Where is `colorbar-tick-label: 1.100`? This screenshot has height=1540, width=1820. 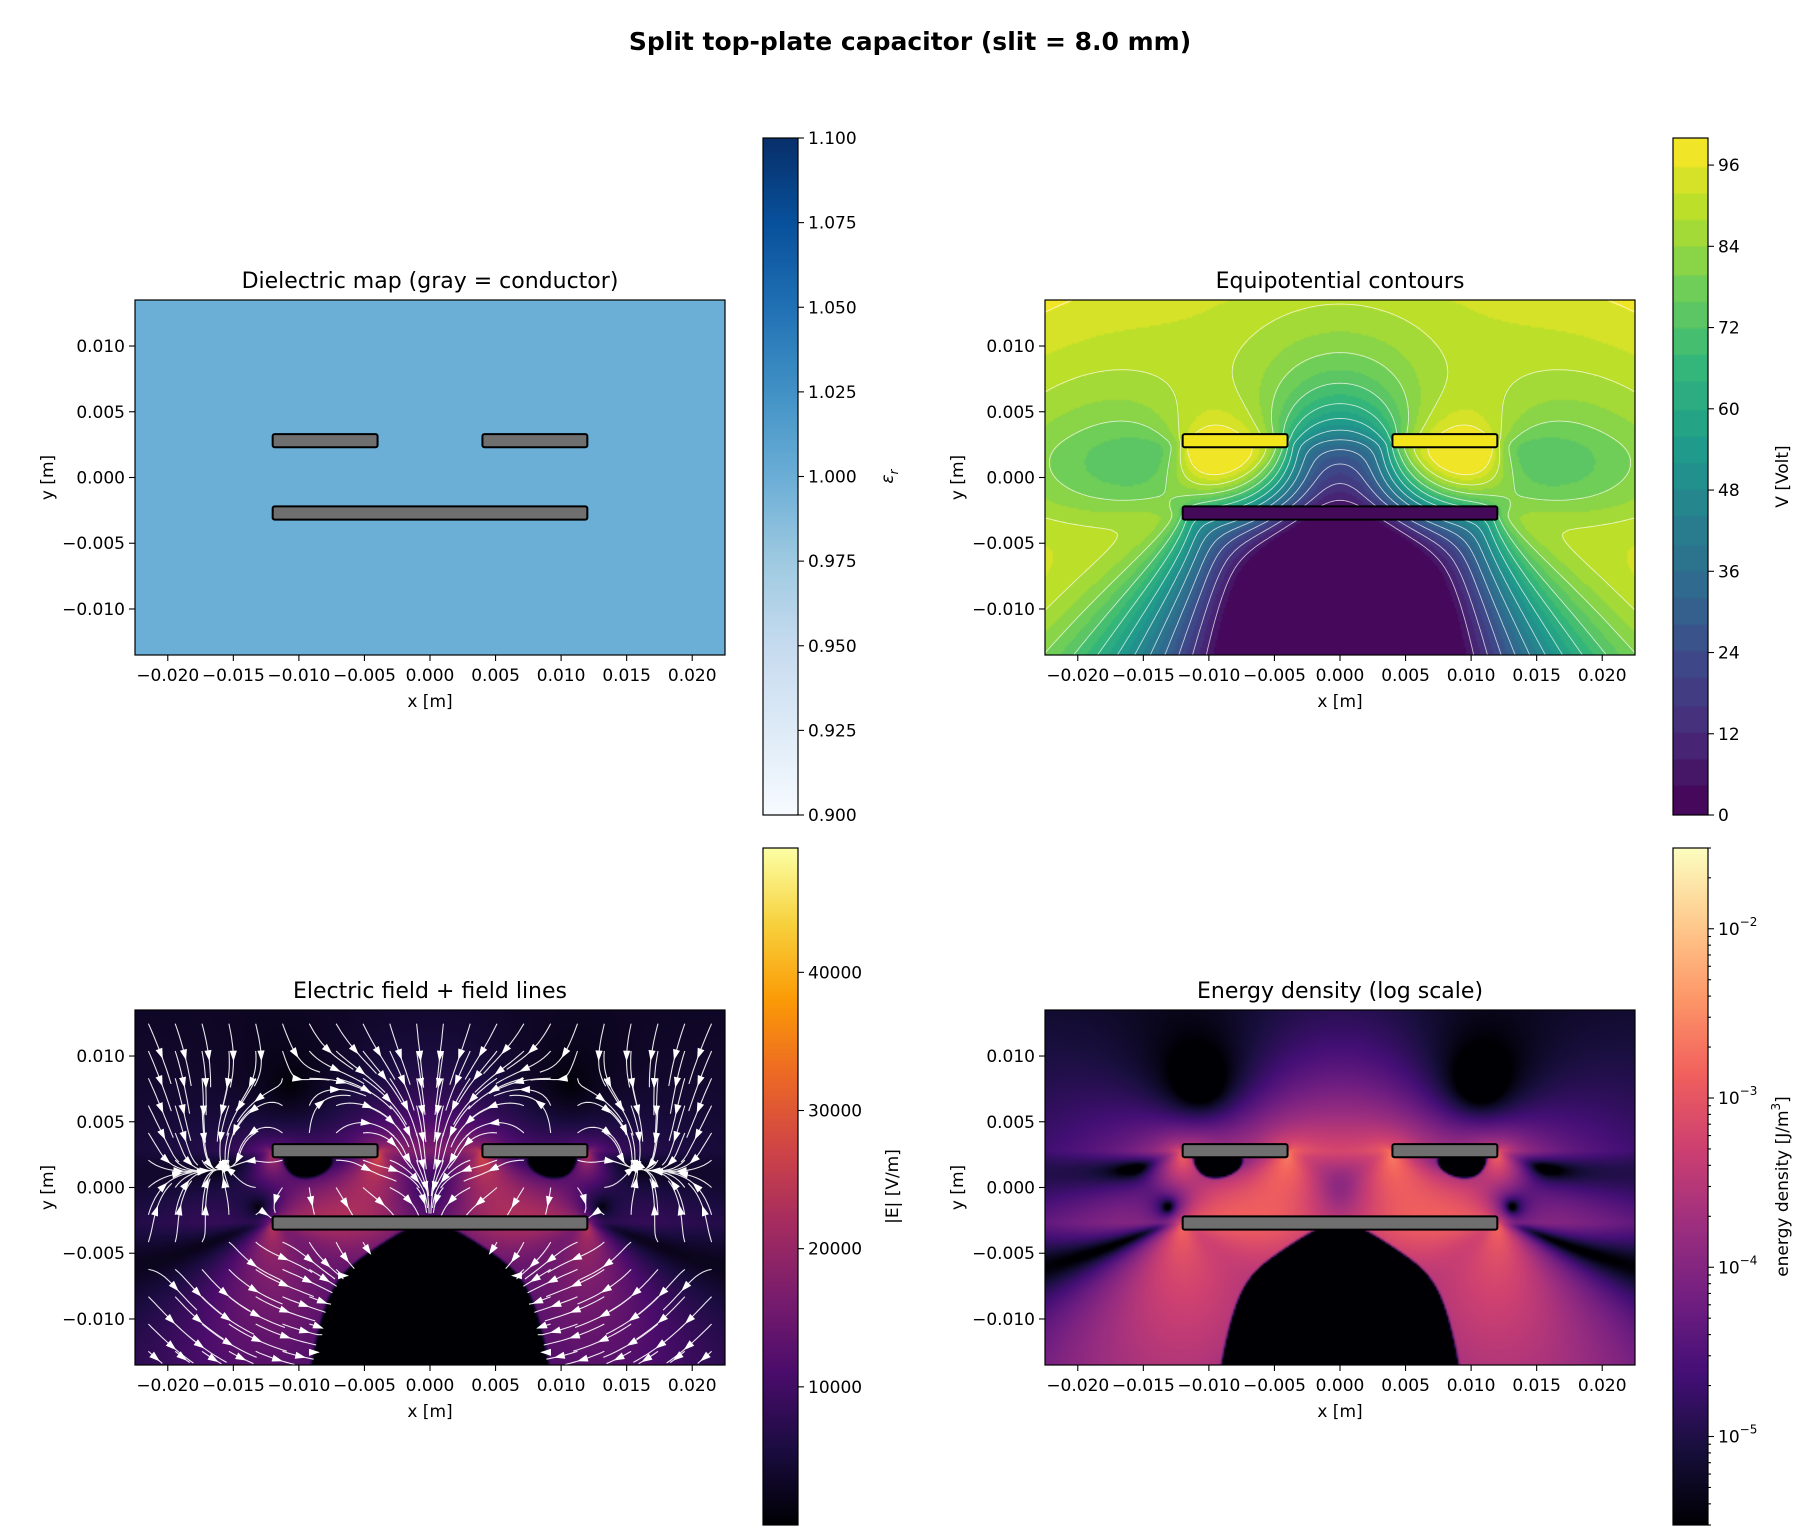
colorbar-tick-label: 1.100 is located at coordinates (832, 139).